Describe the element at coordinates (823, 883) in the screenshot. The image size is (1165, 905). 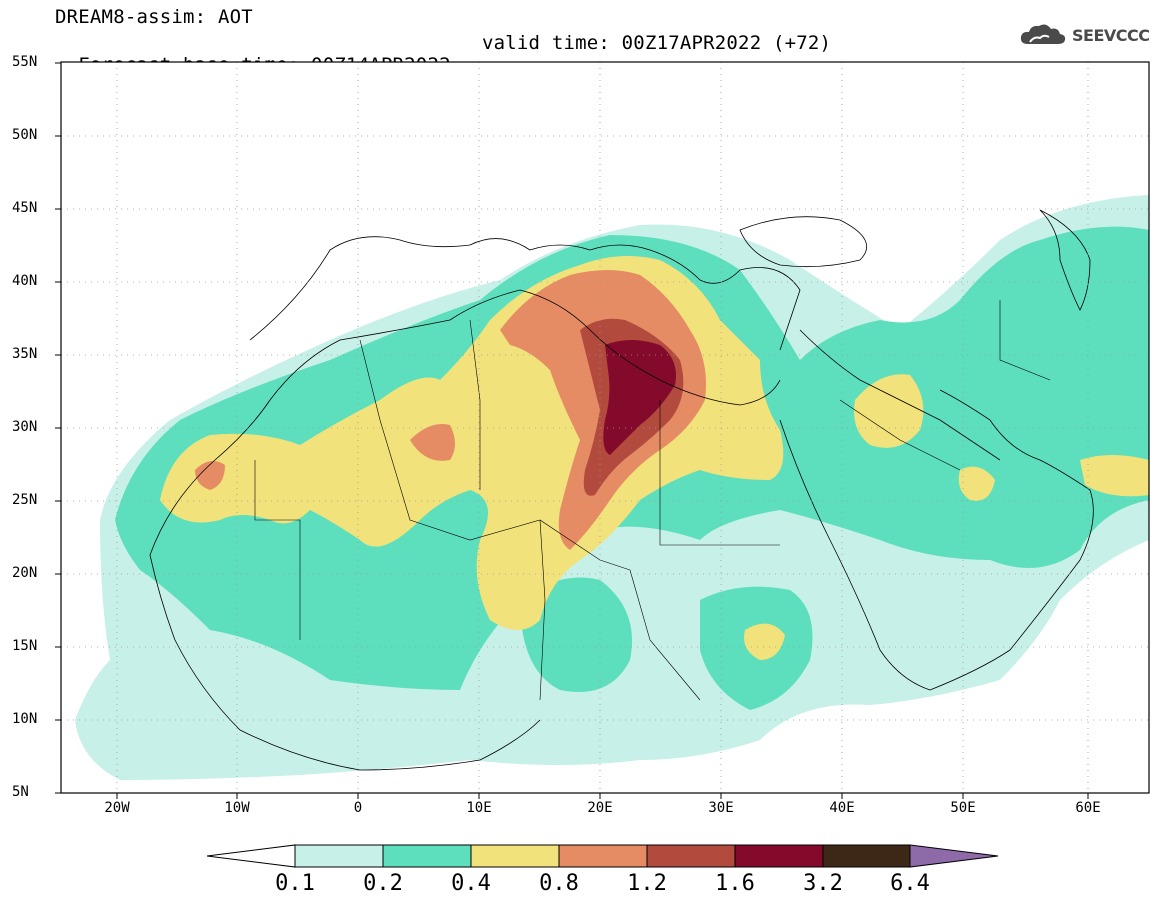
I see `colorbar-label: 3.2` at that location.